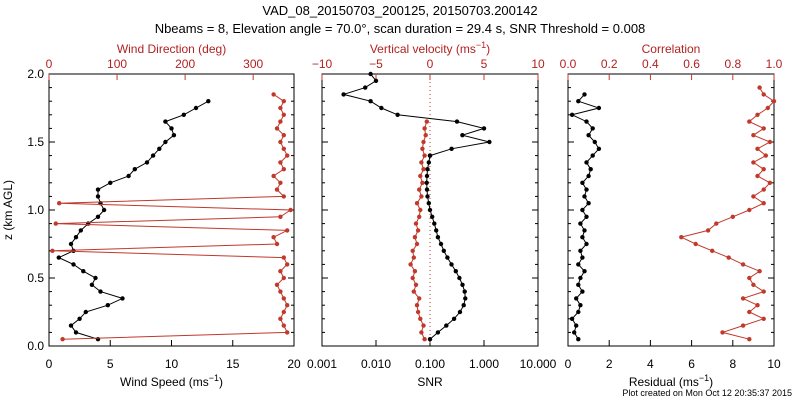 Image resolution: width=800 pixels, height=400 pixels. I want to click on x-bottom-tick-label: 0, so click(568, 364).